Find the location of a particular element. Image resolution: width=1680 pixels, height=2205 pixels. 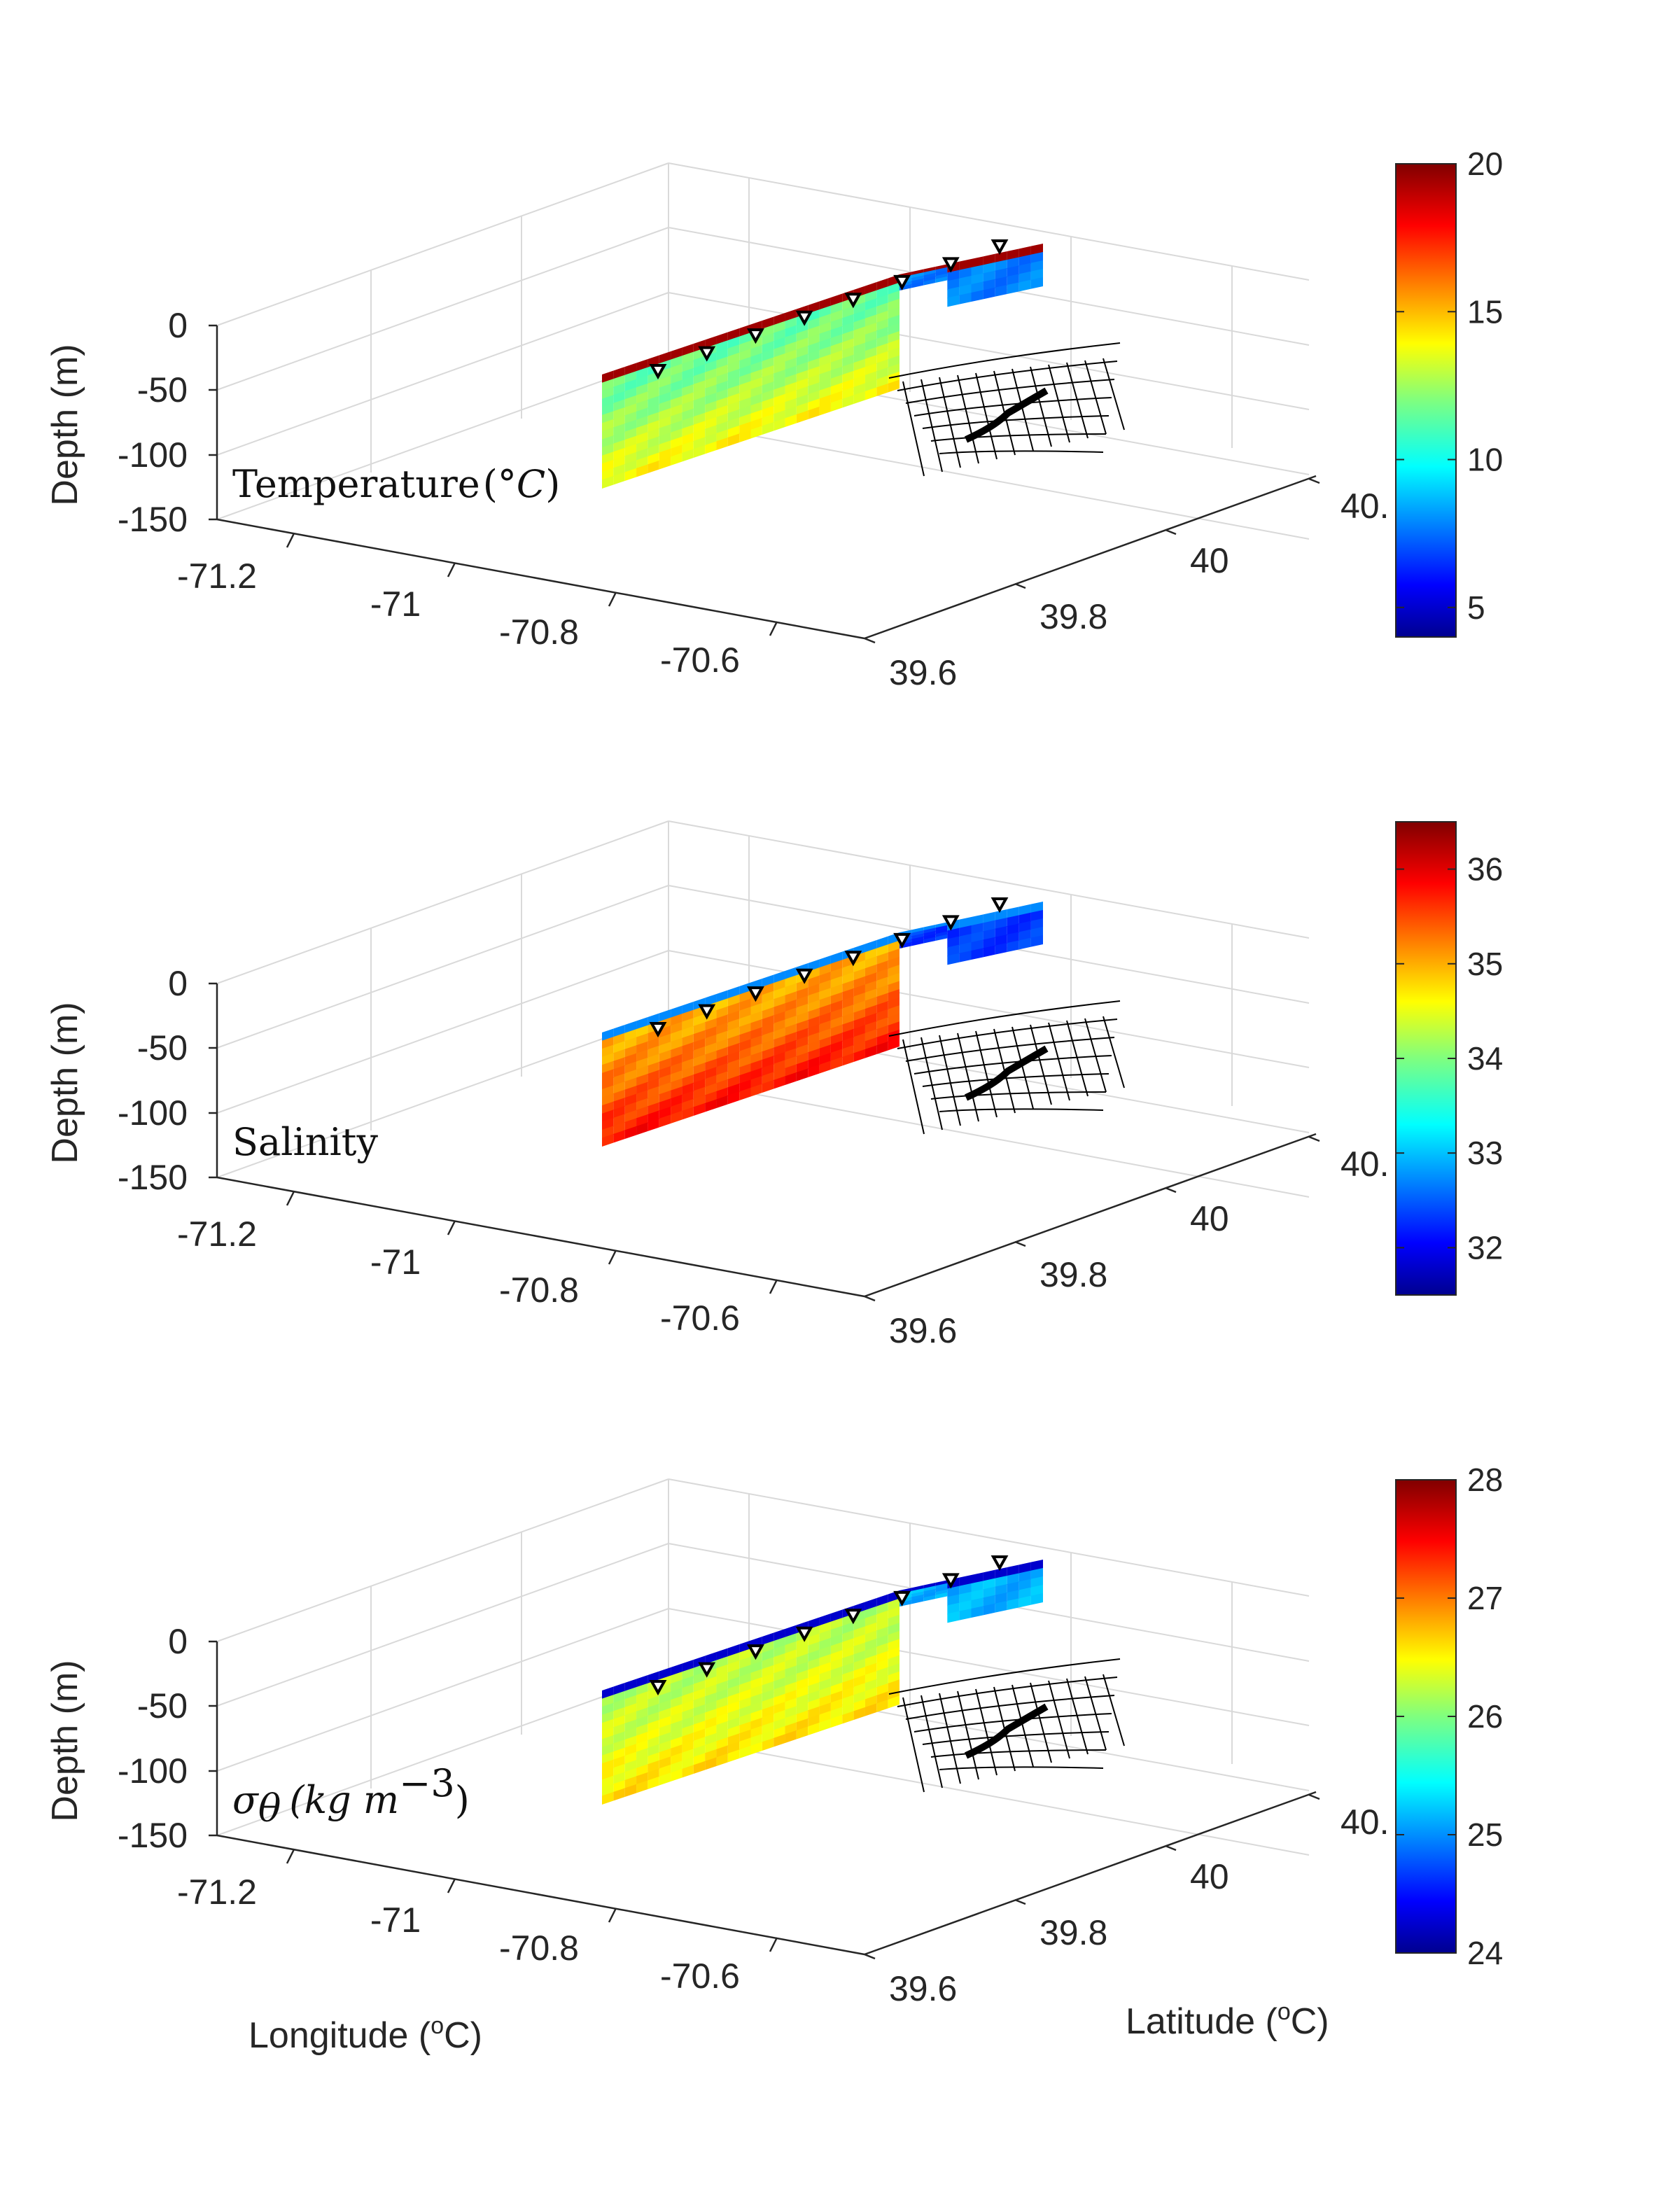

y-tick-label: 39.6 is located at coordinates (923, 672).